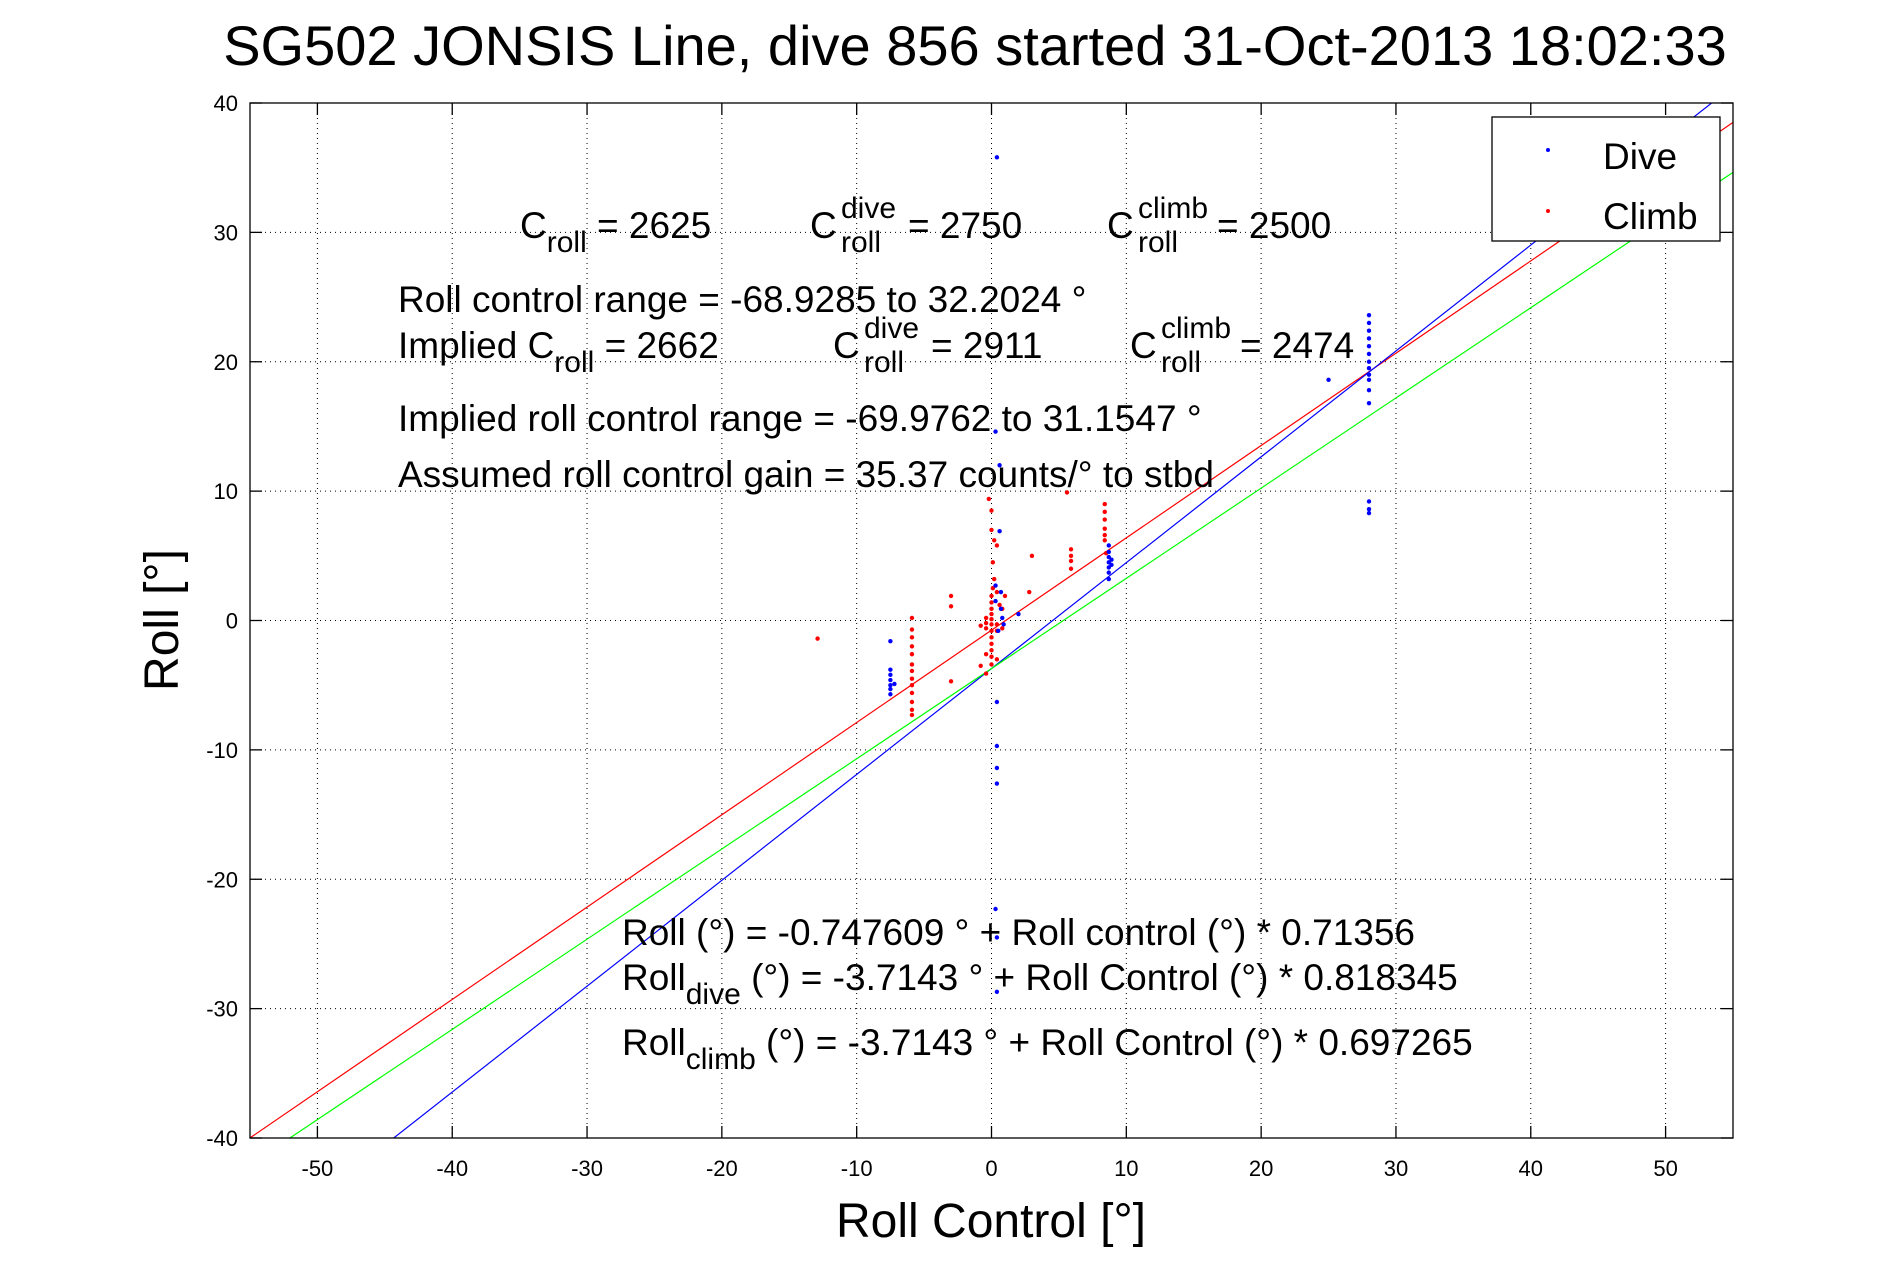 Image resolution: width=1891 pixels, height=1262 pixels. What do you see at coordinates (884, 362) in the screenshot?
I see `annotation-implied-dive-sub: roll` at bounding box center [884, 362].